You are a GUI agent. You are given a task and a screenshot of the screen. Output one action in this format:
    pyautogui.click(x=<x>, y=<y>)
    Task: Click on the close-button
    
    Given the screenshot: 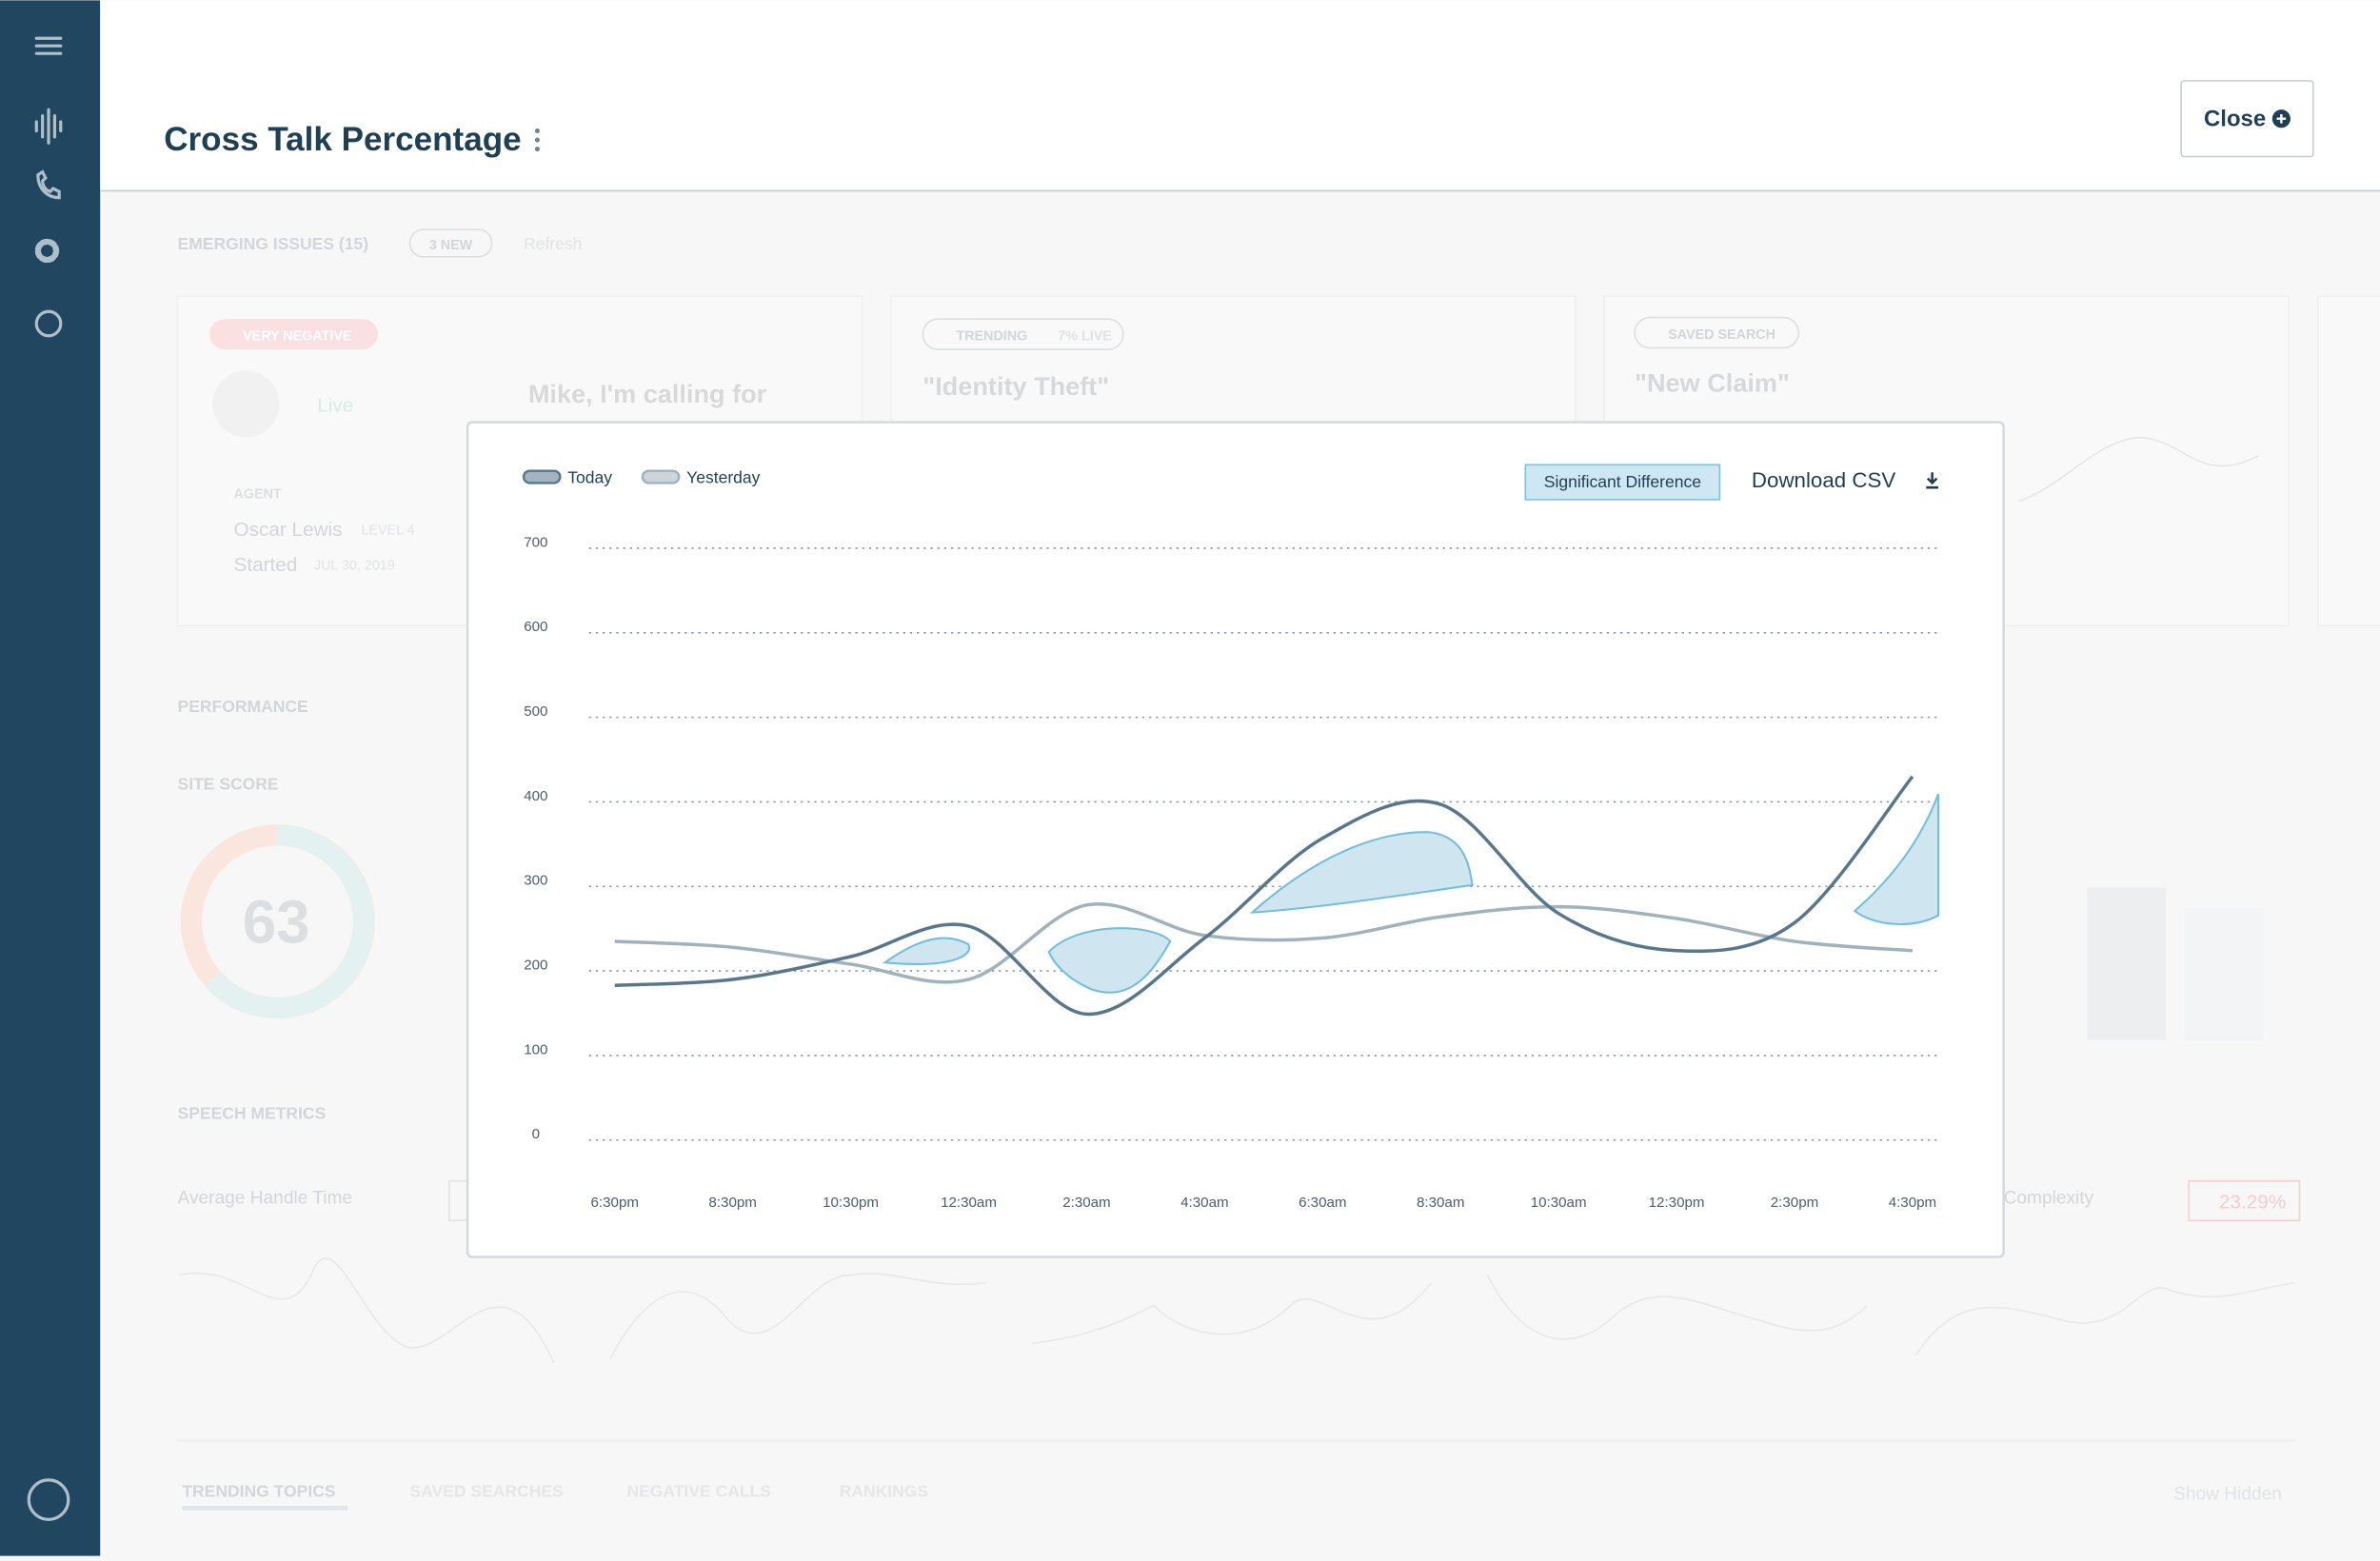 What is the action you would take?
    pyautogui.click(x=2247, y=119)
    